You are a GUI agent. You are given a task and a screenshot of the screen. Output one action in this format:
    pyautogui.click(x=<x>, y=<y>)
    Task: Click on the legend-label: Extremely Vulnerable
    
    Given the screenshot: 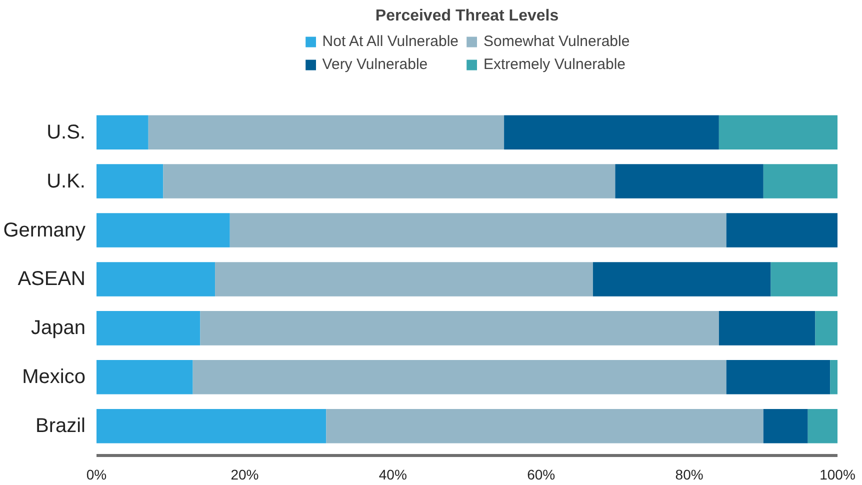 What is the action you would take?
    pyautogui.click(x=555, y=64)
    